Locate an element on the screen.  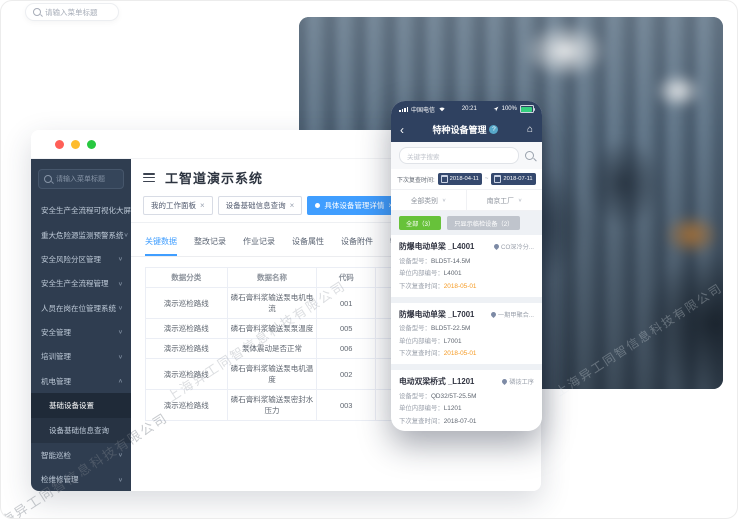
tab-device-detail: 具体设备管理详情× is located at coordinates (354, 205).